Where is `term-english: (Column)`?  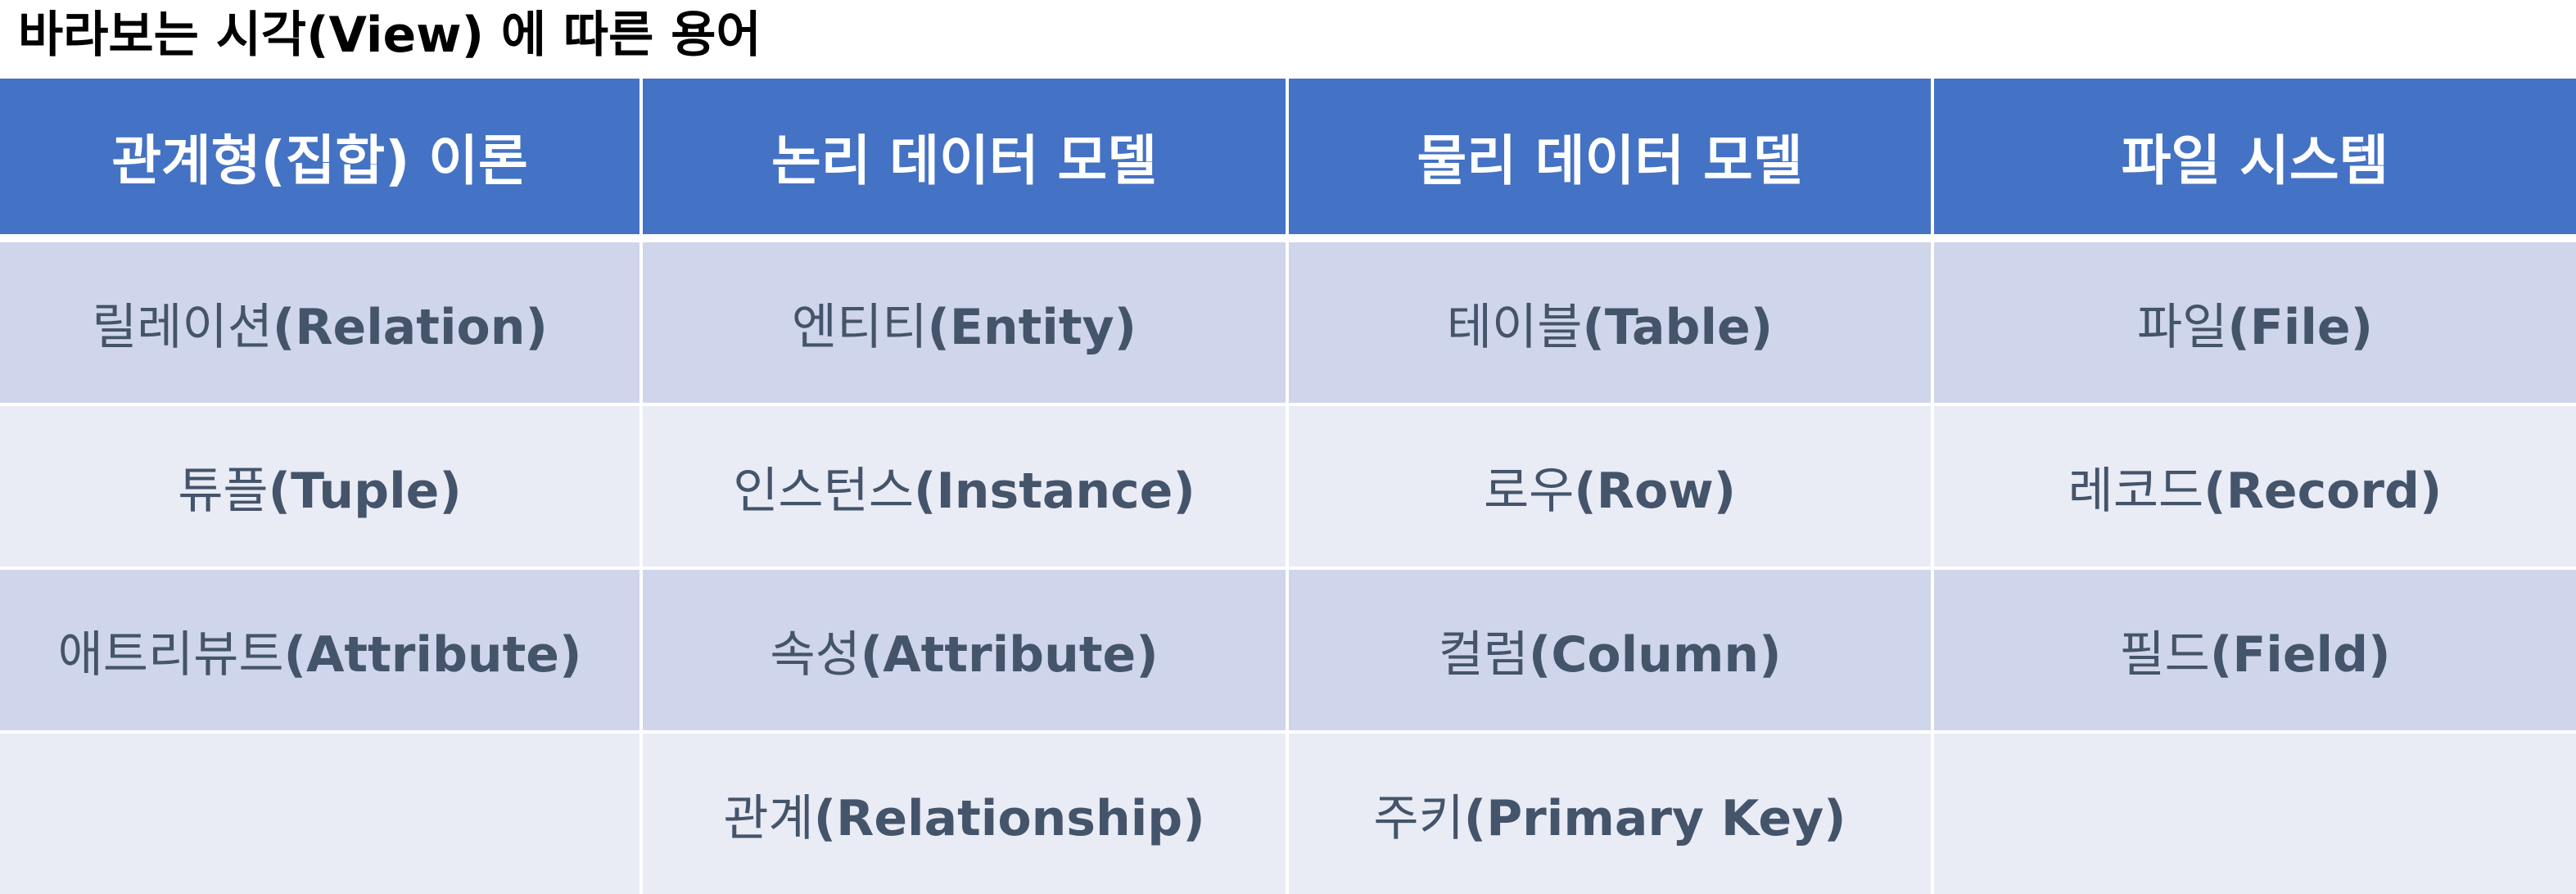
term-english: (Column) is located at coordinates (1655, 654).